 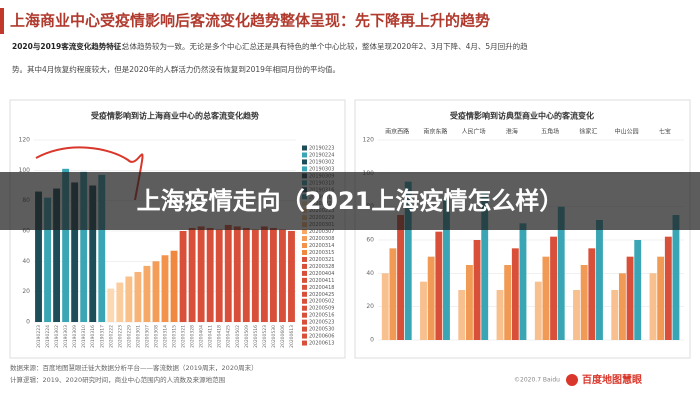 What do you see at coordinates (89, 173) in the screenshot?
I see `trend-arrow` at bounding box center [89, 173].